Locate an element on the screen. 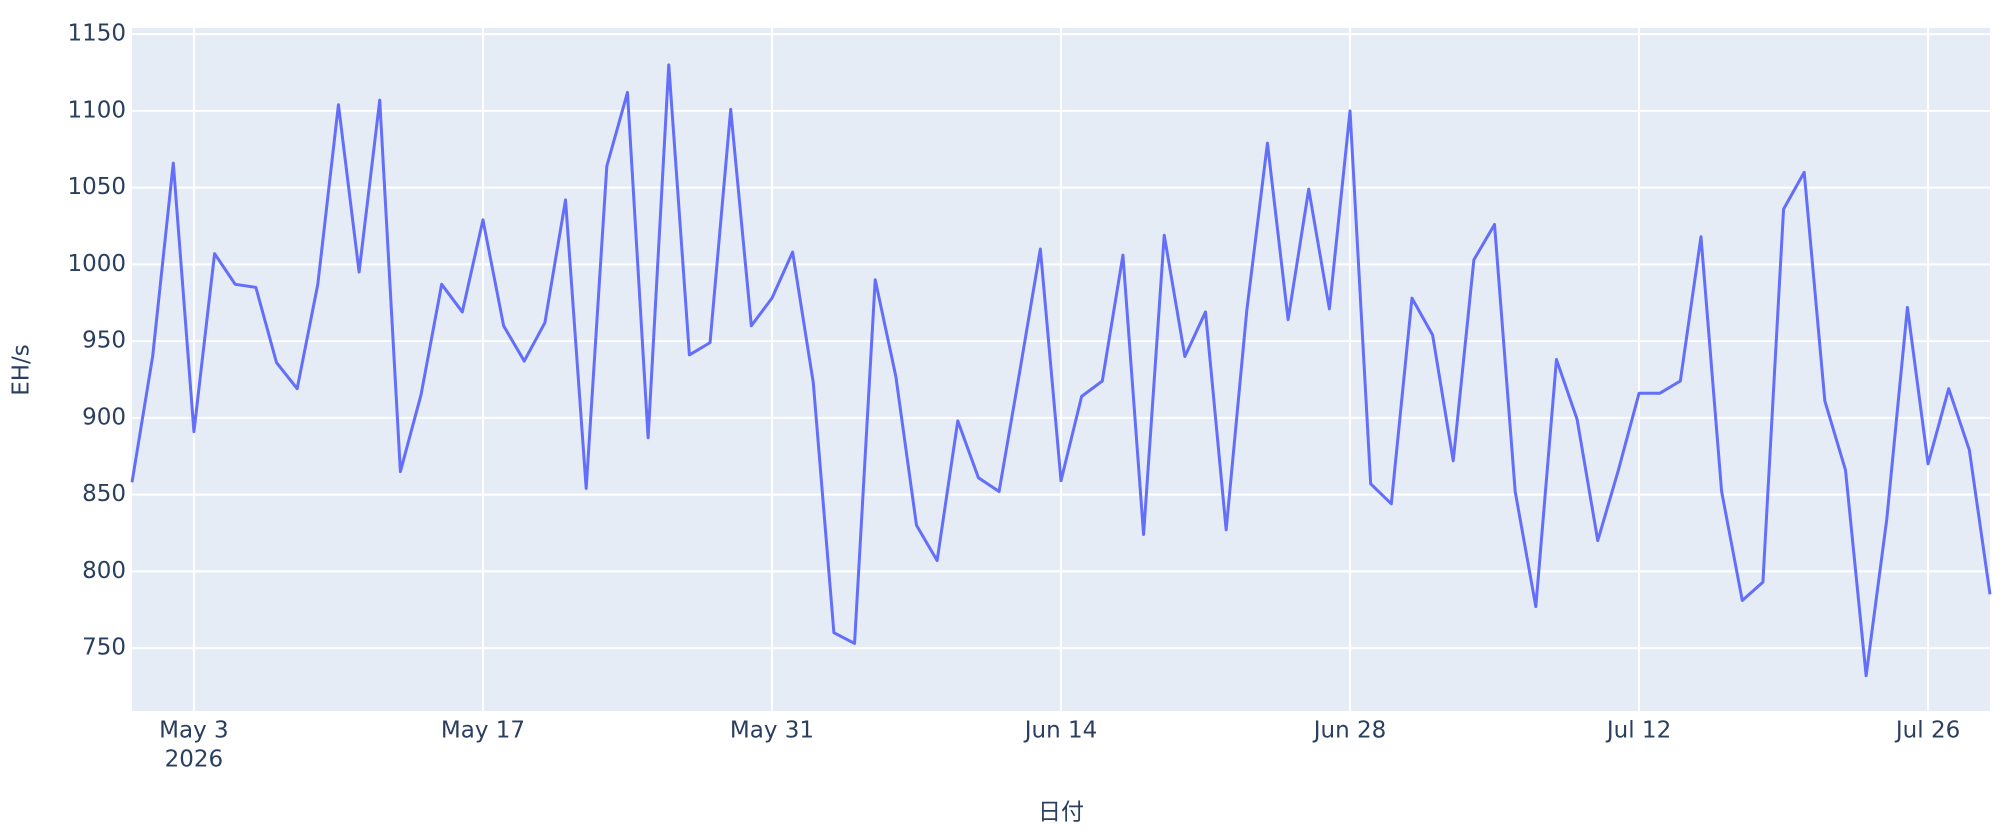 This screenshot has height=840, width=2000. x-tick-label: Jul 26 is located at coordinates (1927, 731).